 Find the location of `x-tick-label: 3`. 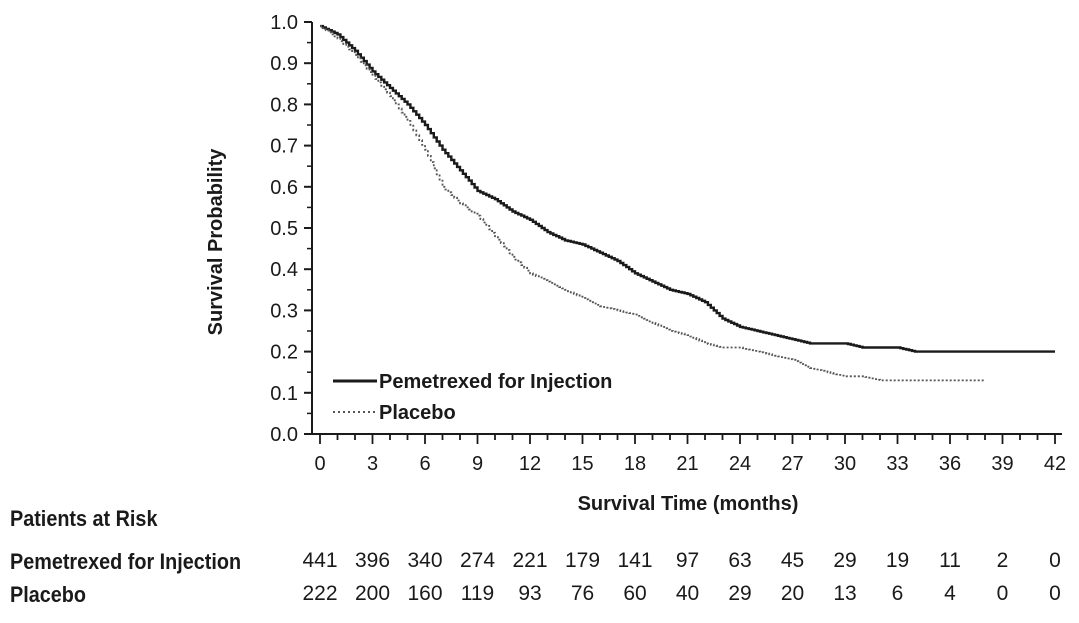

x-tick-label: 3 is located at coordinates (372, 464).